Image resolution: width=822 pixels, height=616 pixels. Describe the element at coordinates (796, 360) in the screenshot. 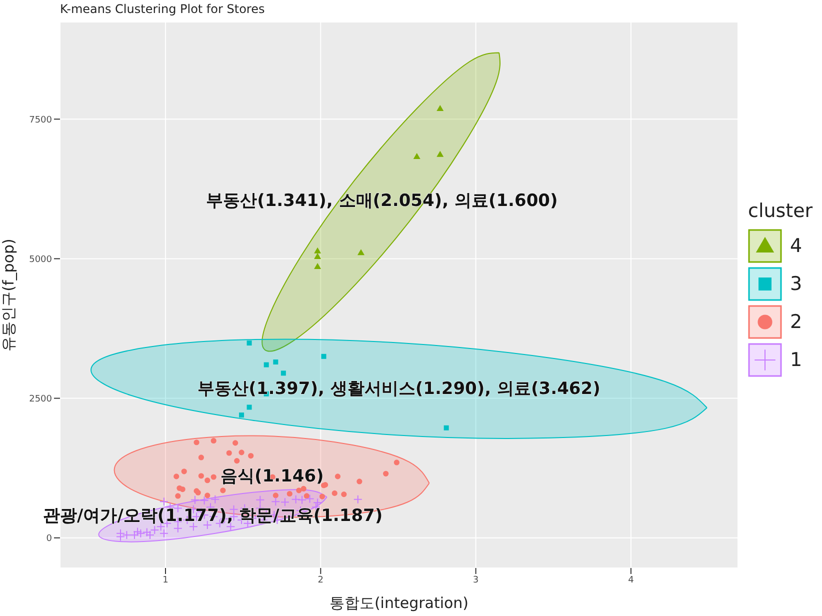

I see `legend-label: 1` at that location.